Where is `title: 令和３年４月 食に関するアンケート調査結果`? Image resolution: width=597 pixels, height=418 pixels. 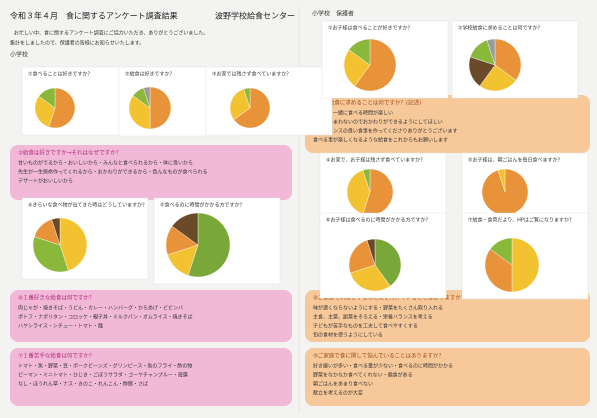 title: 令和３年４月 食に関するアンケート調査結果 is located at coordinates (94, 16).